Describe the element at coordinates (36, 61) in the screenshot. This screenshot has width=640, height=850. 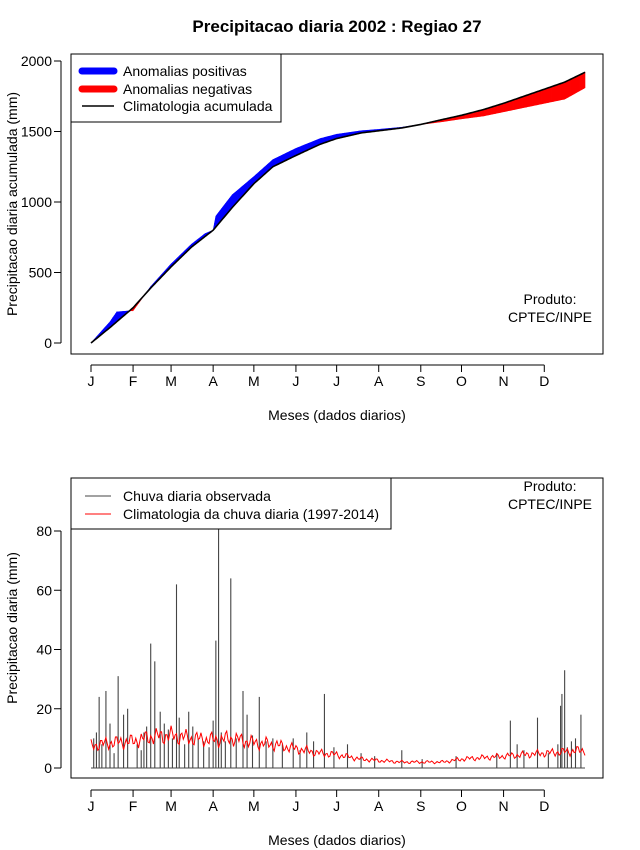
I see `y-tick-label: 2000` at that location.